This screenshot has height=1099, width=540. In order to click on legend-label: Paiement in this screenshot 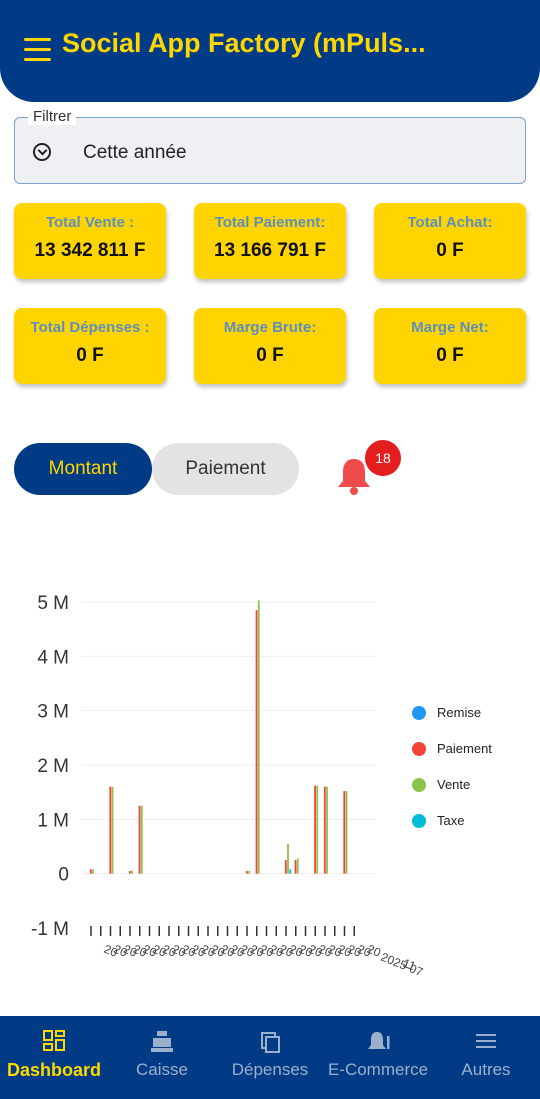, I will do `click(464, 748)`.